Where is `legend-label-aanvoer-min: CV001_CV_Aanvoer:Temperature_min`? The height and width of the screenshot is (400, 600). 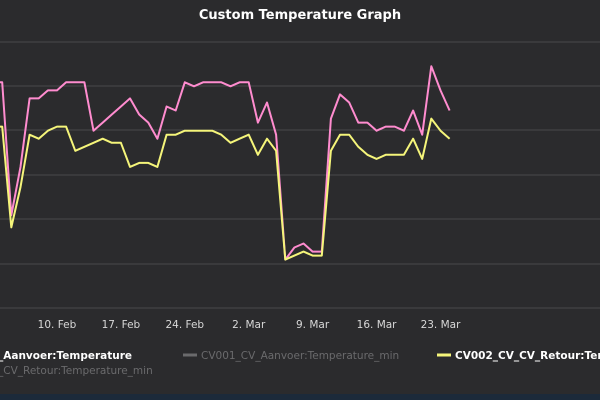 legend-label-aanvoer-min: CV001_CV_Aanvoer:Temperature_min is located at coordinates (300, 356).